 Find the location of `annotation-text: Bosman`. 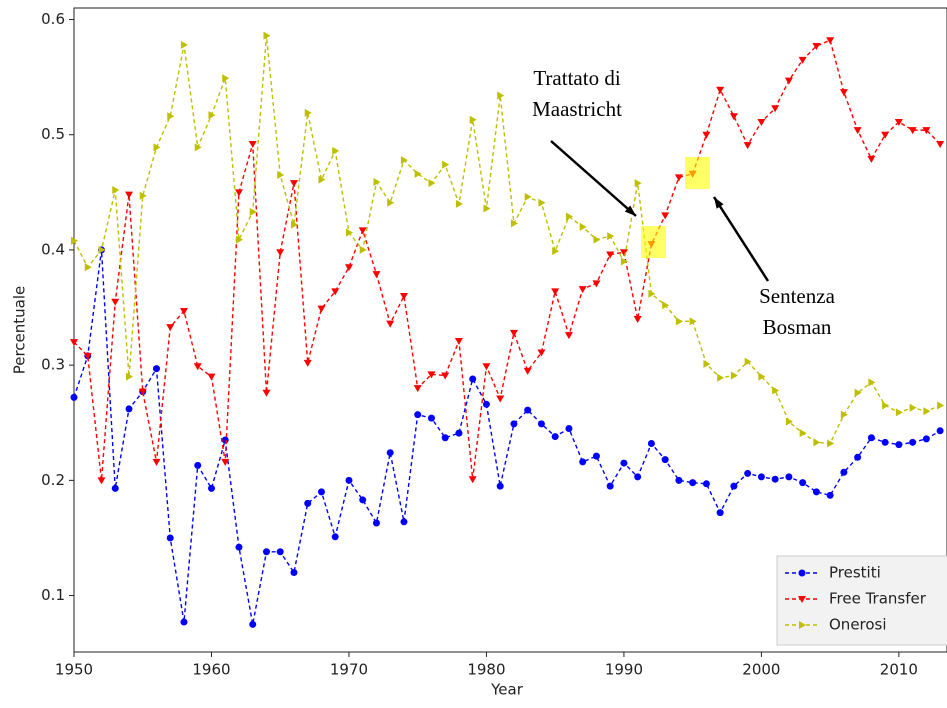

annotation-text: Bosman is located at coordinates (797, 327).